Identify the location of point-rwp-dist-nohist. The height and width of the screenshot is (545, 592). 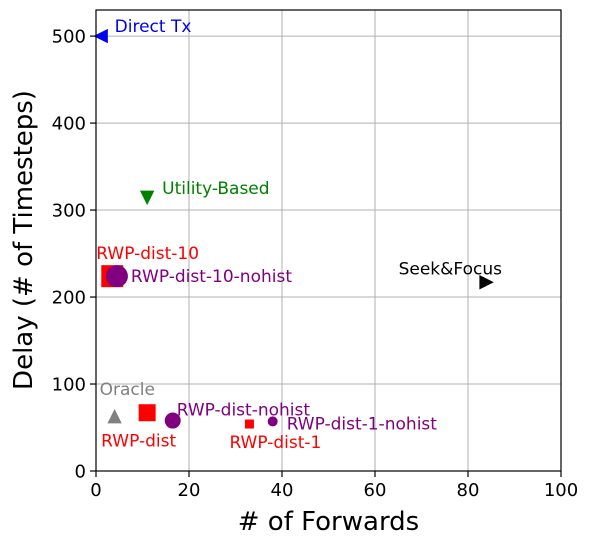
(172, 420).